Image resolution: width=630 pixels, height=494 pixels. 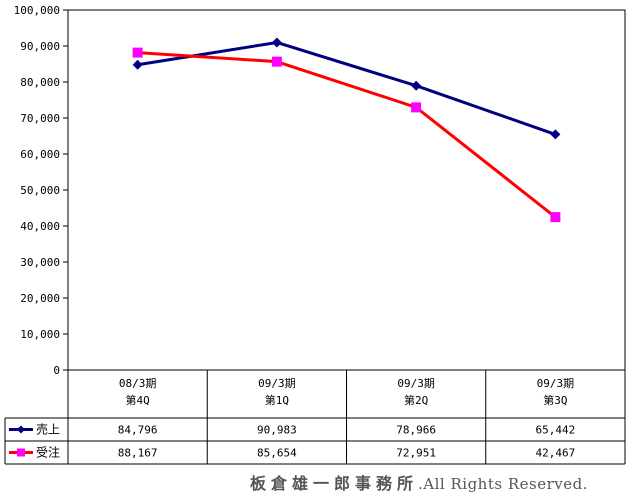 What do you see at coordinates (40, 46) in the screenshot?
I see `y-tick-label: 90,000` at bounding box center [40, 46].